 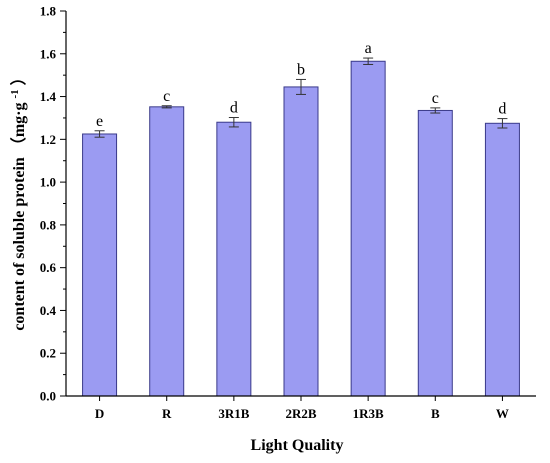 What do you see at coordinates (167, 413) in the screenshot?
I see `x-tick-label-R: R` at bounding box center [167, 413].